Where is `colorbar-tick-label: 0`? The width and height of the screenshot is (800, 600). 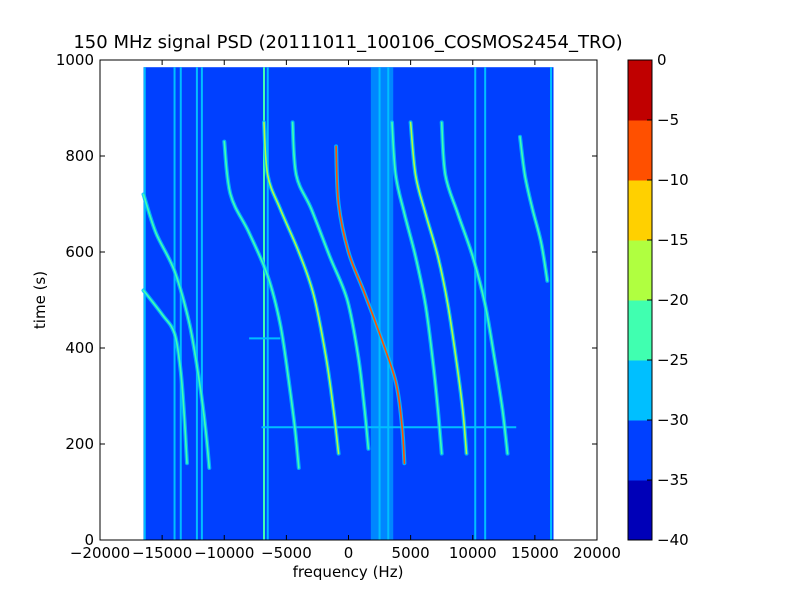
colorbar-tick-label: 0 is located at coordinates (662, 60).